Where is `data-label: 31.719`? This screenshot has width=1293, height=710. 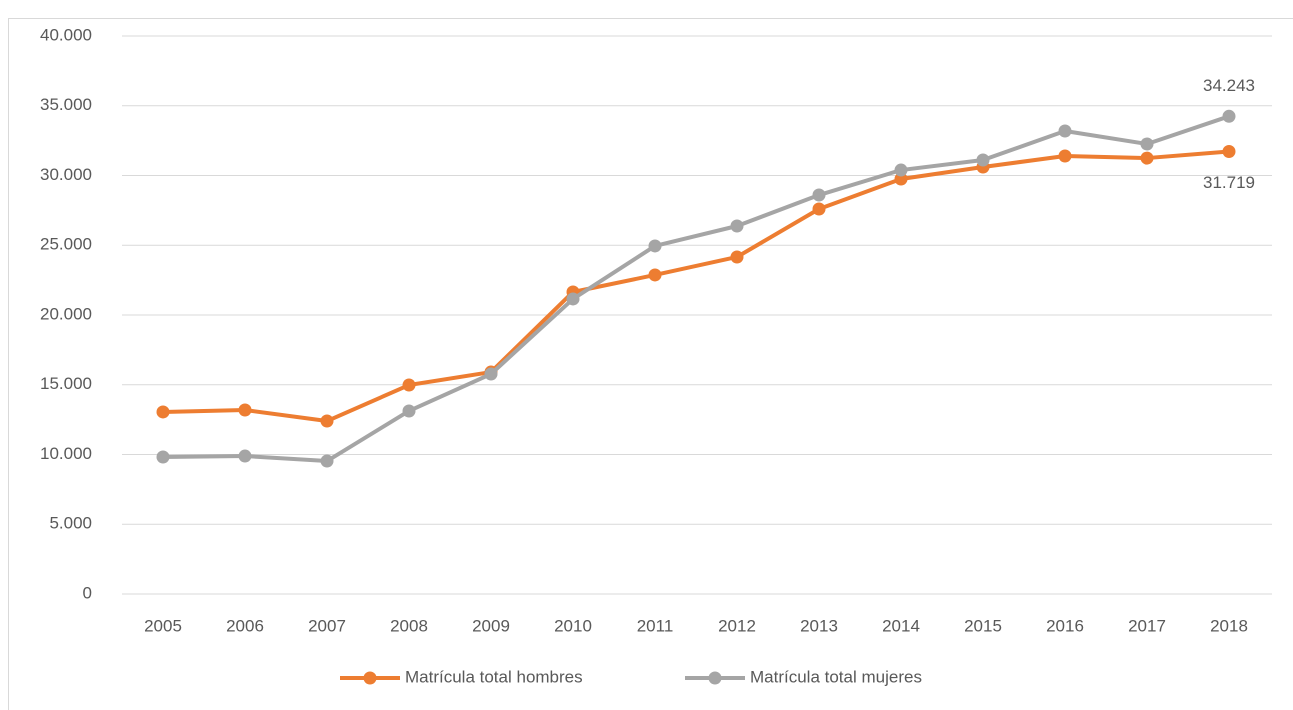
data-label: 31.719 is located at coordinates (1229, 182).